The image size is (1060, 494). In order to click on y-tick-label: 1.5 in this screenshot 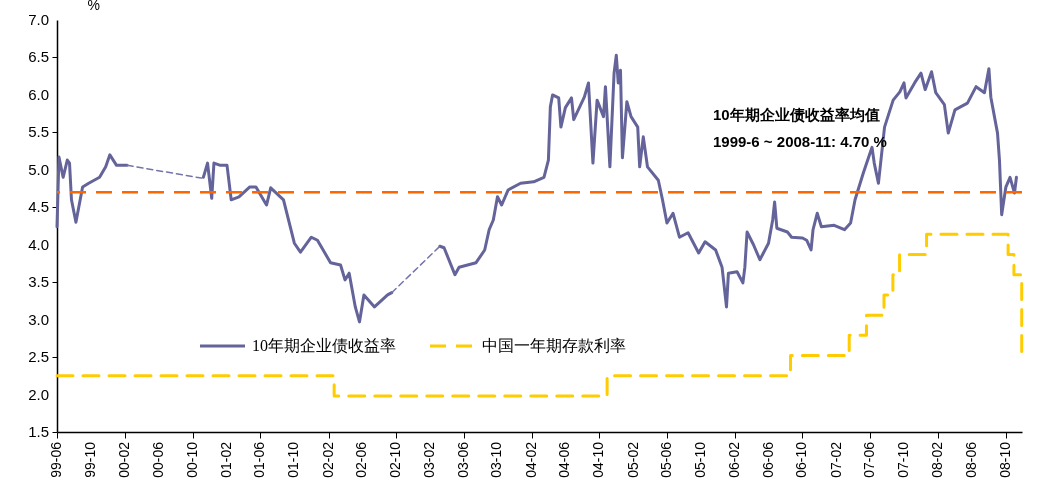, I will do `click(38, 431)`.